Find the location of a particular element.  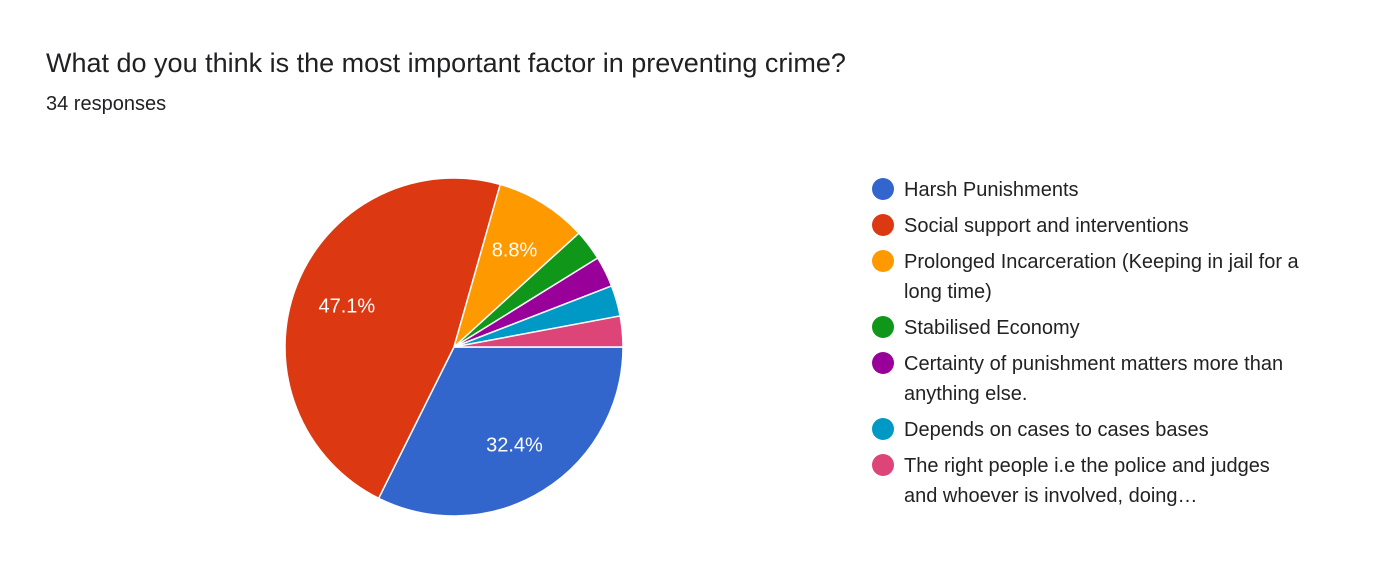

slice-label: 32.4% is located at coordinates (514, 446).